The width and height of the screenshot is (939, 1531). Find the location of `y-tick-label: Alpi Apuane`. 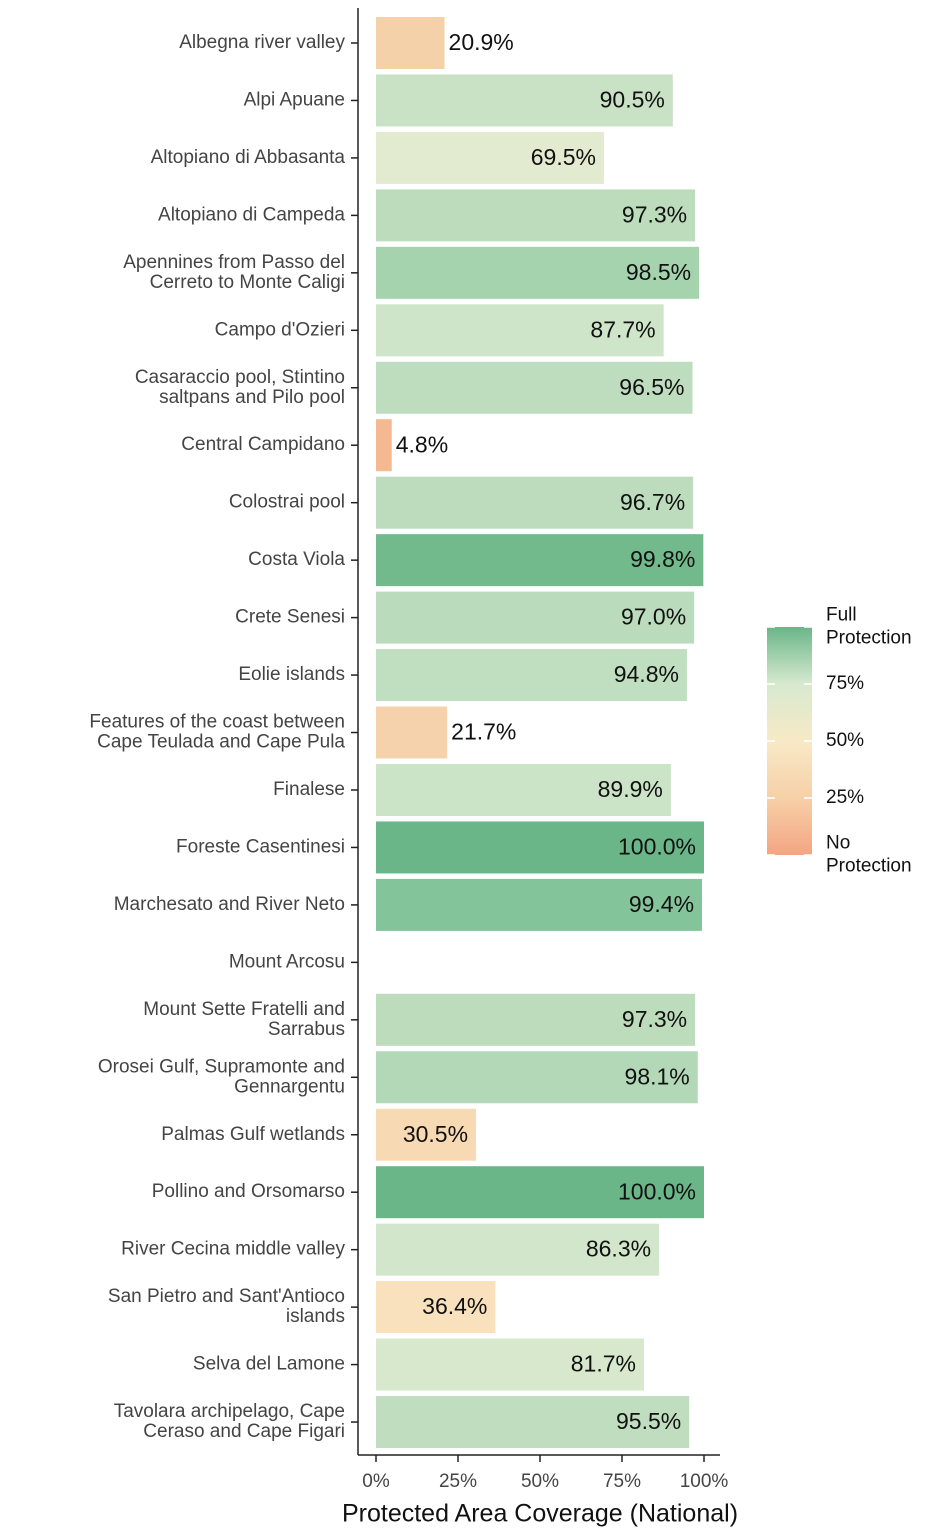

y-tick-label: Alpi Apuane is located at coordinates (294, 99).